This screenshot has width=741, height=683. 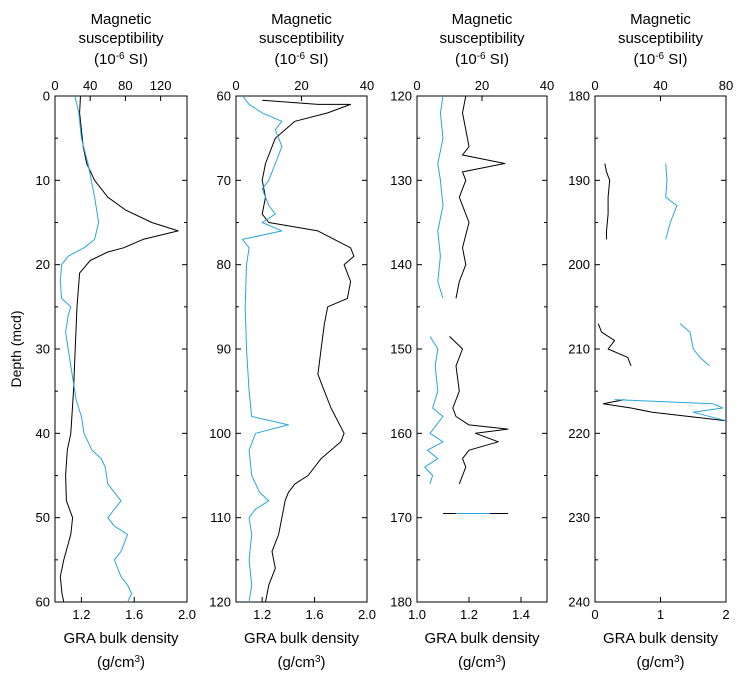 What do you see at coordinates (401, 433) in the screenshot?
I see `y-tick-label: 160` at bounding box center [401, 433].